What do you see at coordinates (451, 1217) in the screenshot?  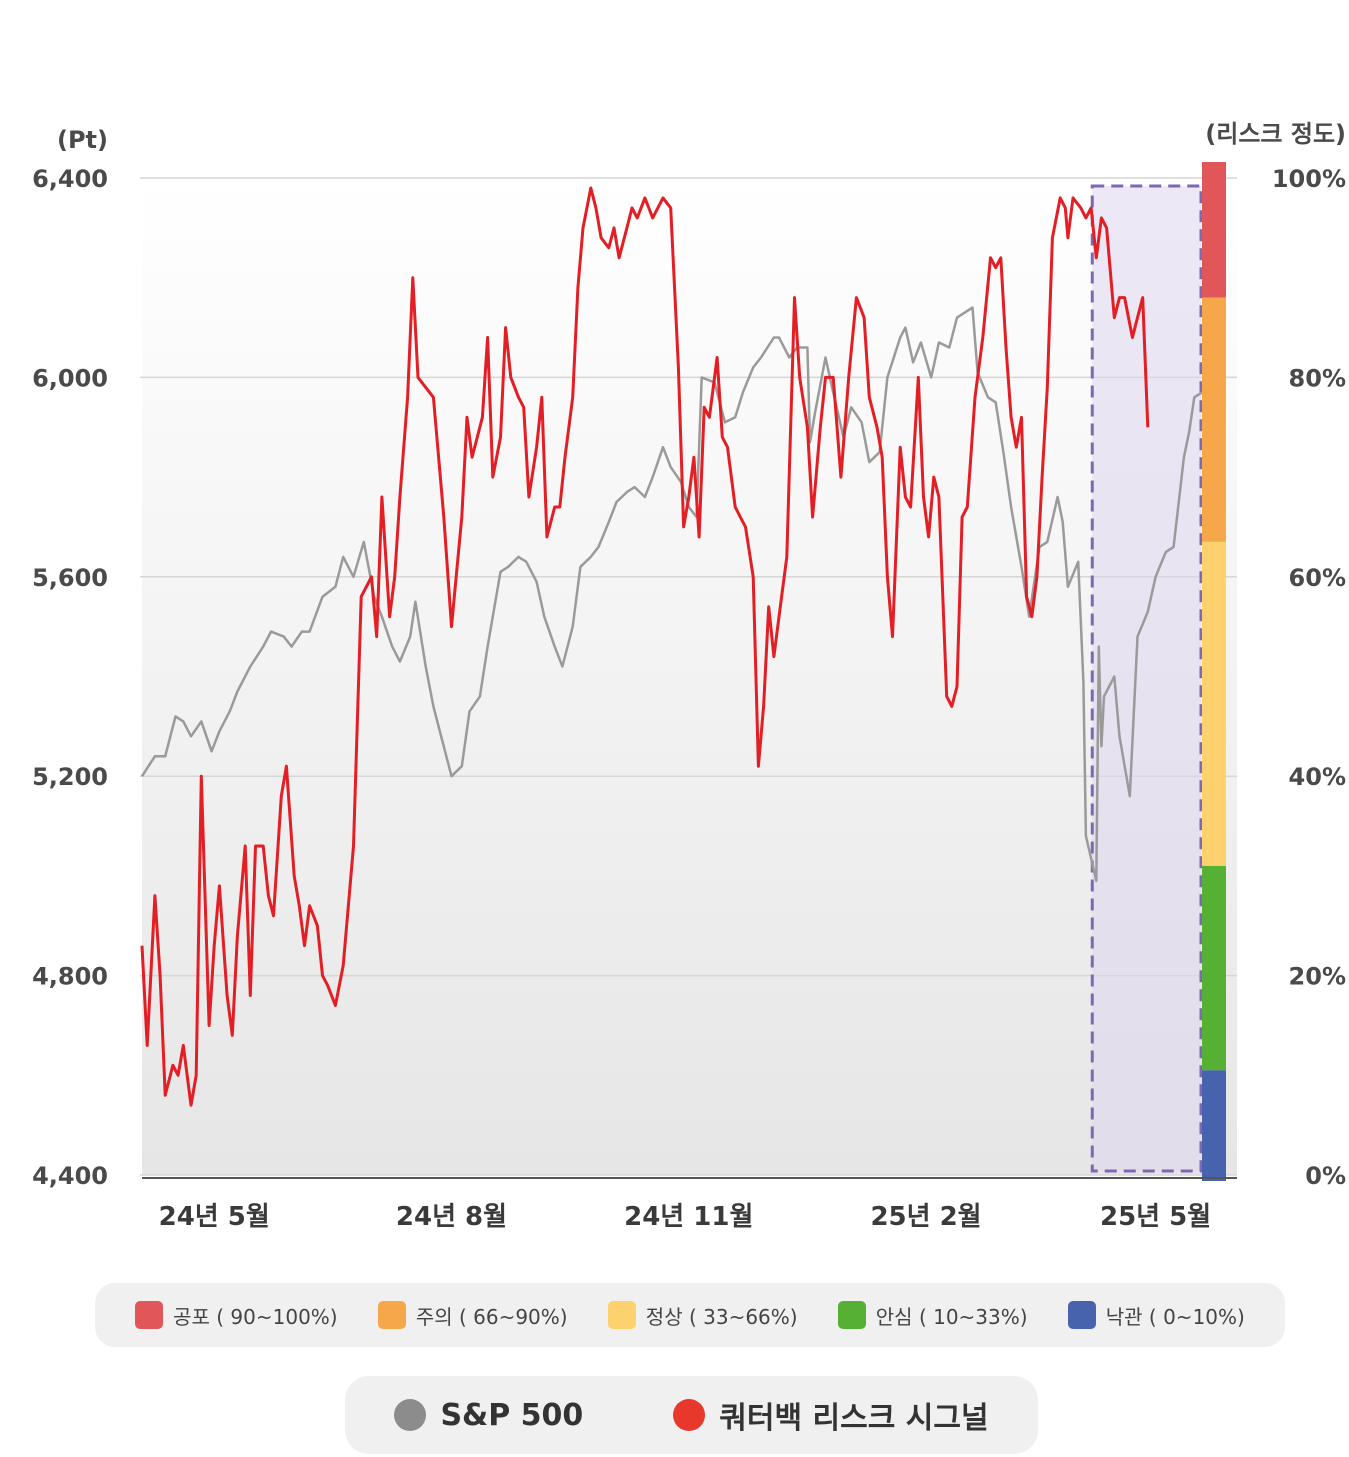 I see `x-tick-label: 24년 8월` at bounding box center [451, 1217].